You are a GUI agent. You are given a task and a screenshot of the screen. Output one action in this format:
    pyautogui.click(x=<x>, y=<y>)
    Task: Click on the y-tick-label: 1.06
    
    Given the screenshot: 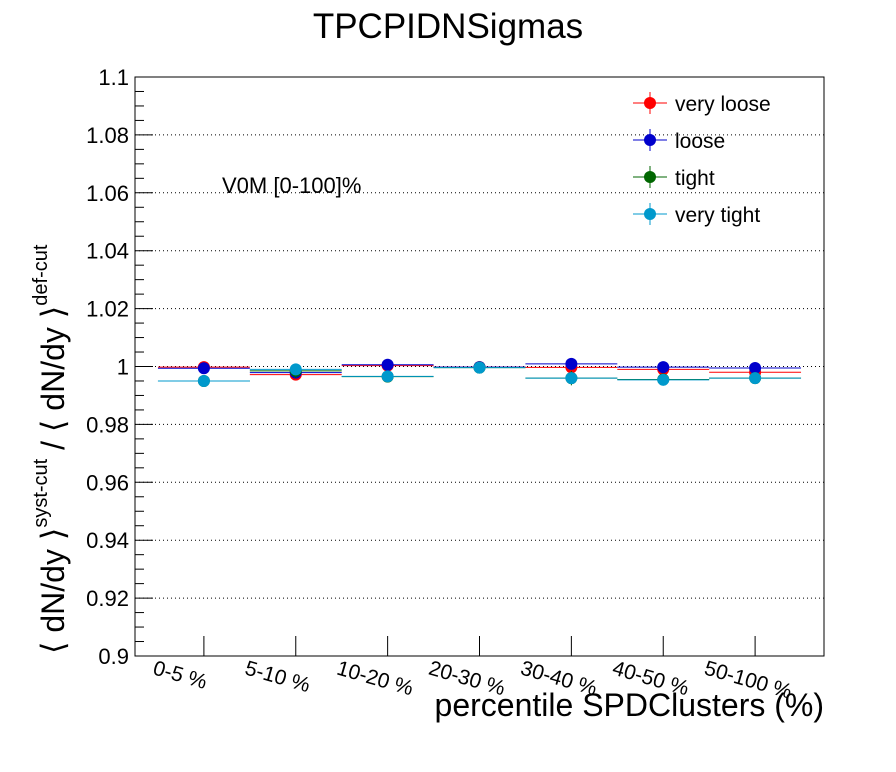 What is the action you would take?
    pyautogui.click(x=107, y=193)
    